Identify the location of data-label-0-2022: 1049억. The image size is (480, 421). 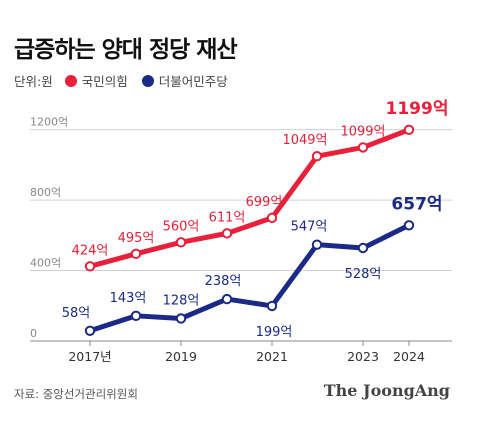
(304, 140).